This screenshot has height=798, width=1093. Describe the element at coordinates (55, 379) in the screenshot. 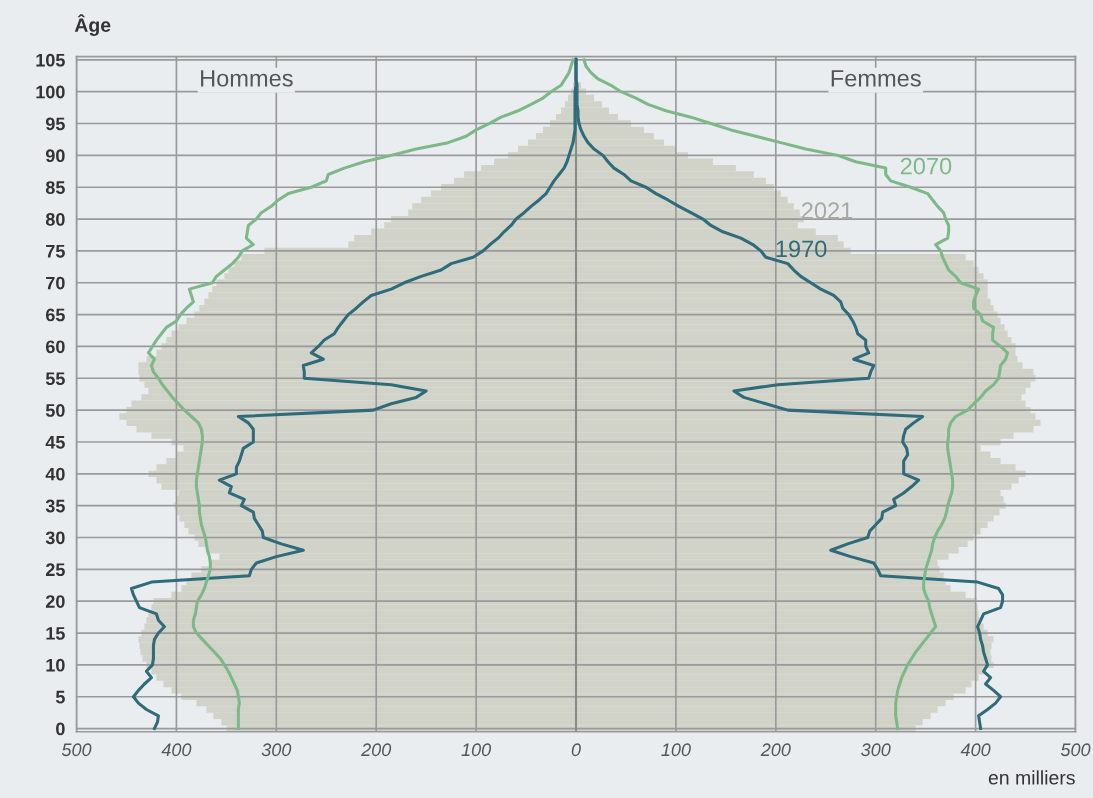

I see `y-tick-label: 55` at that location.